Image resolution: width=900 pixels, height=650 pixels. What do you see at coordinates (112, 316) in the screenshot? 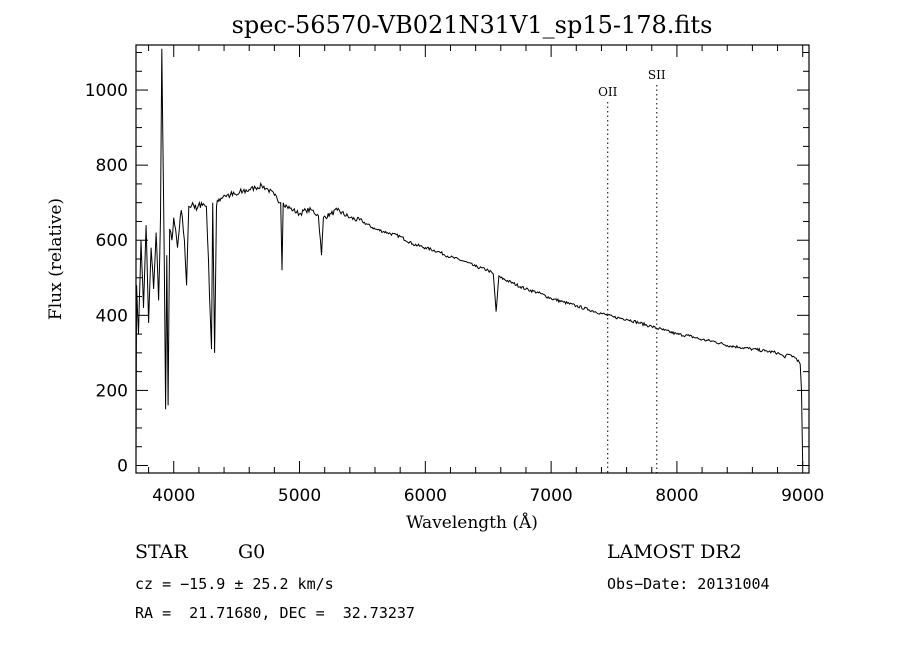
I see `y-tick-label: 400` at bounding box center [112, 316].